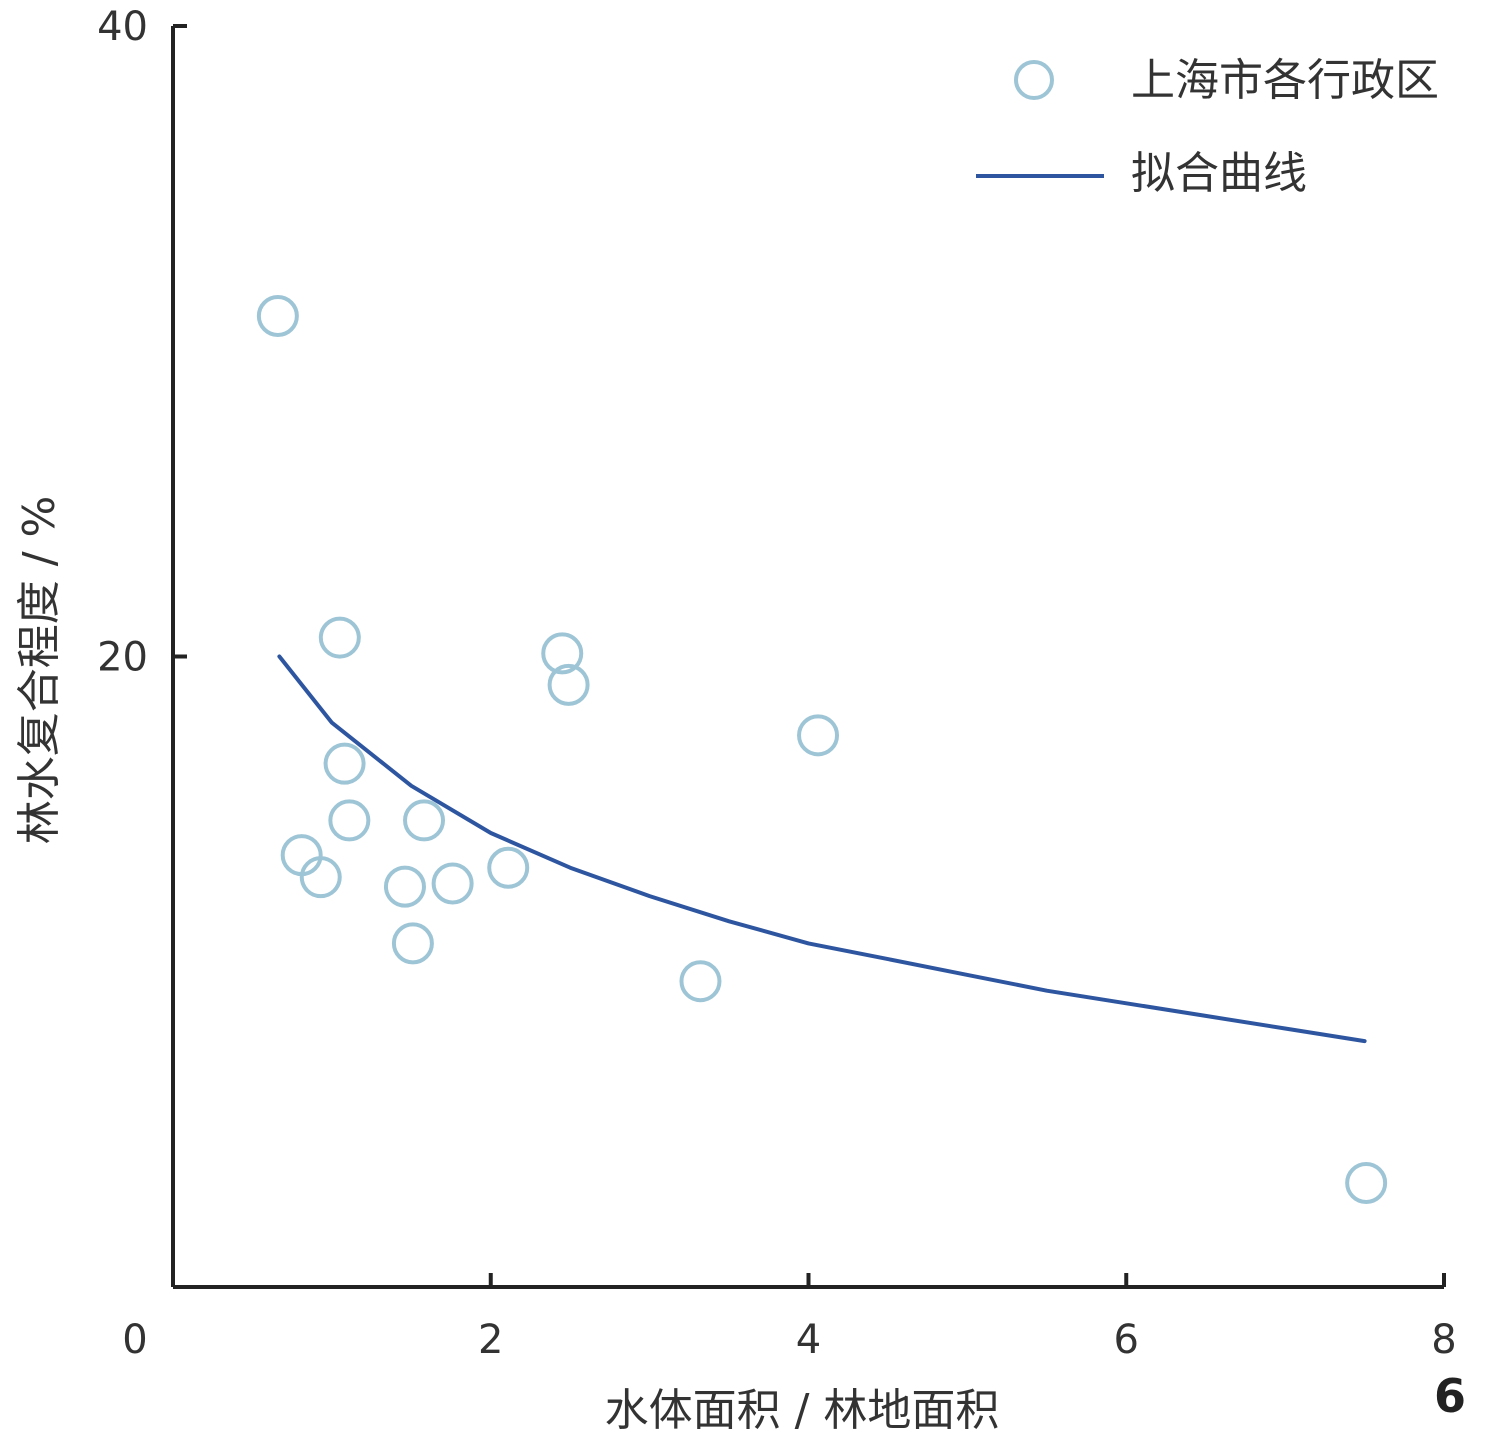  Describe the element at coordinates (39, 670) in the screenshot. I see `y-axis-title: 林水复合程度 / %` at that location.